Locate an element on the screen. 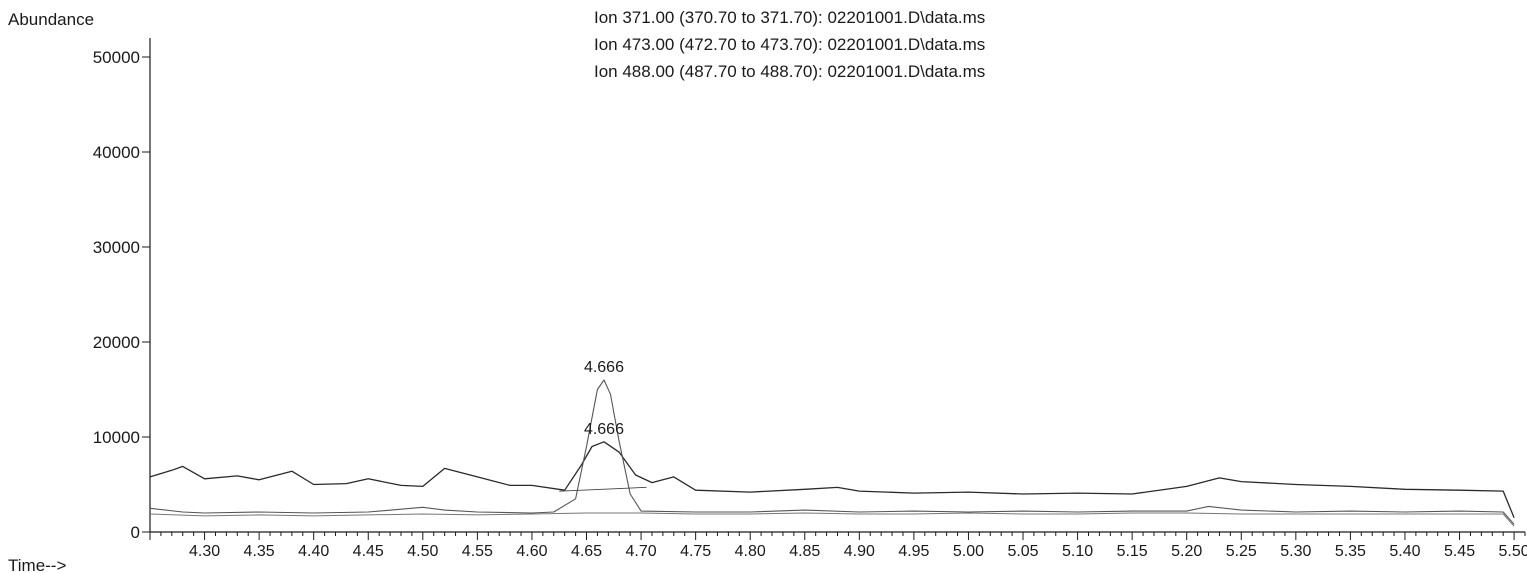 The image size is (1527, 573). x-tick-label: 5.20 is located at coordinates (1186, 551).